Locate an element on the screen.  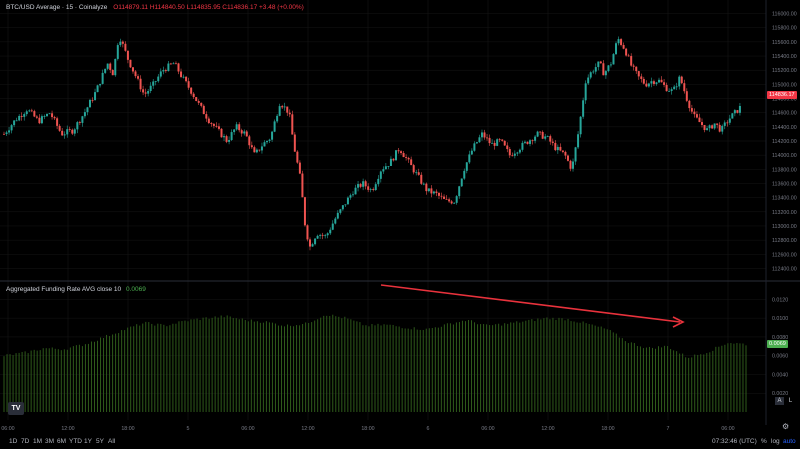
range-1d: 1D is located at coordinates (13, 441).